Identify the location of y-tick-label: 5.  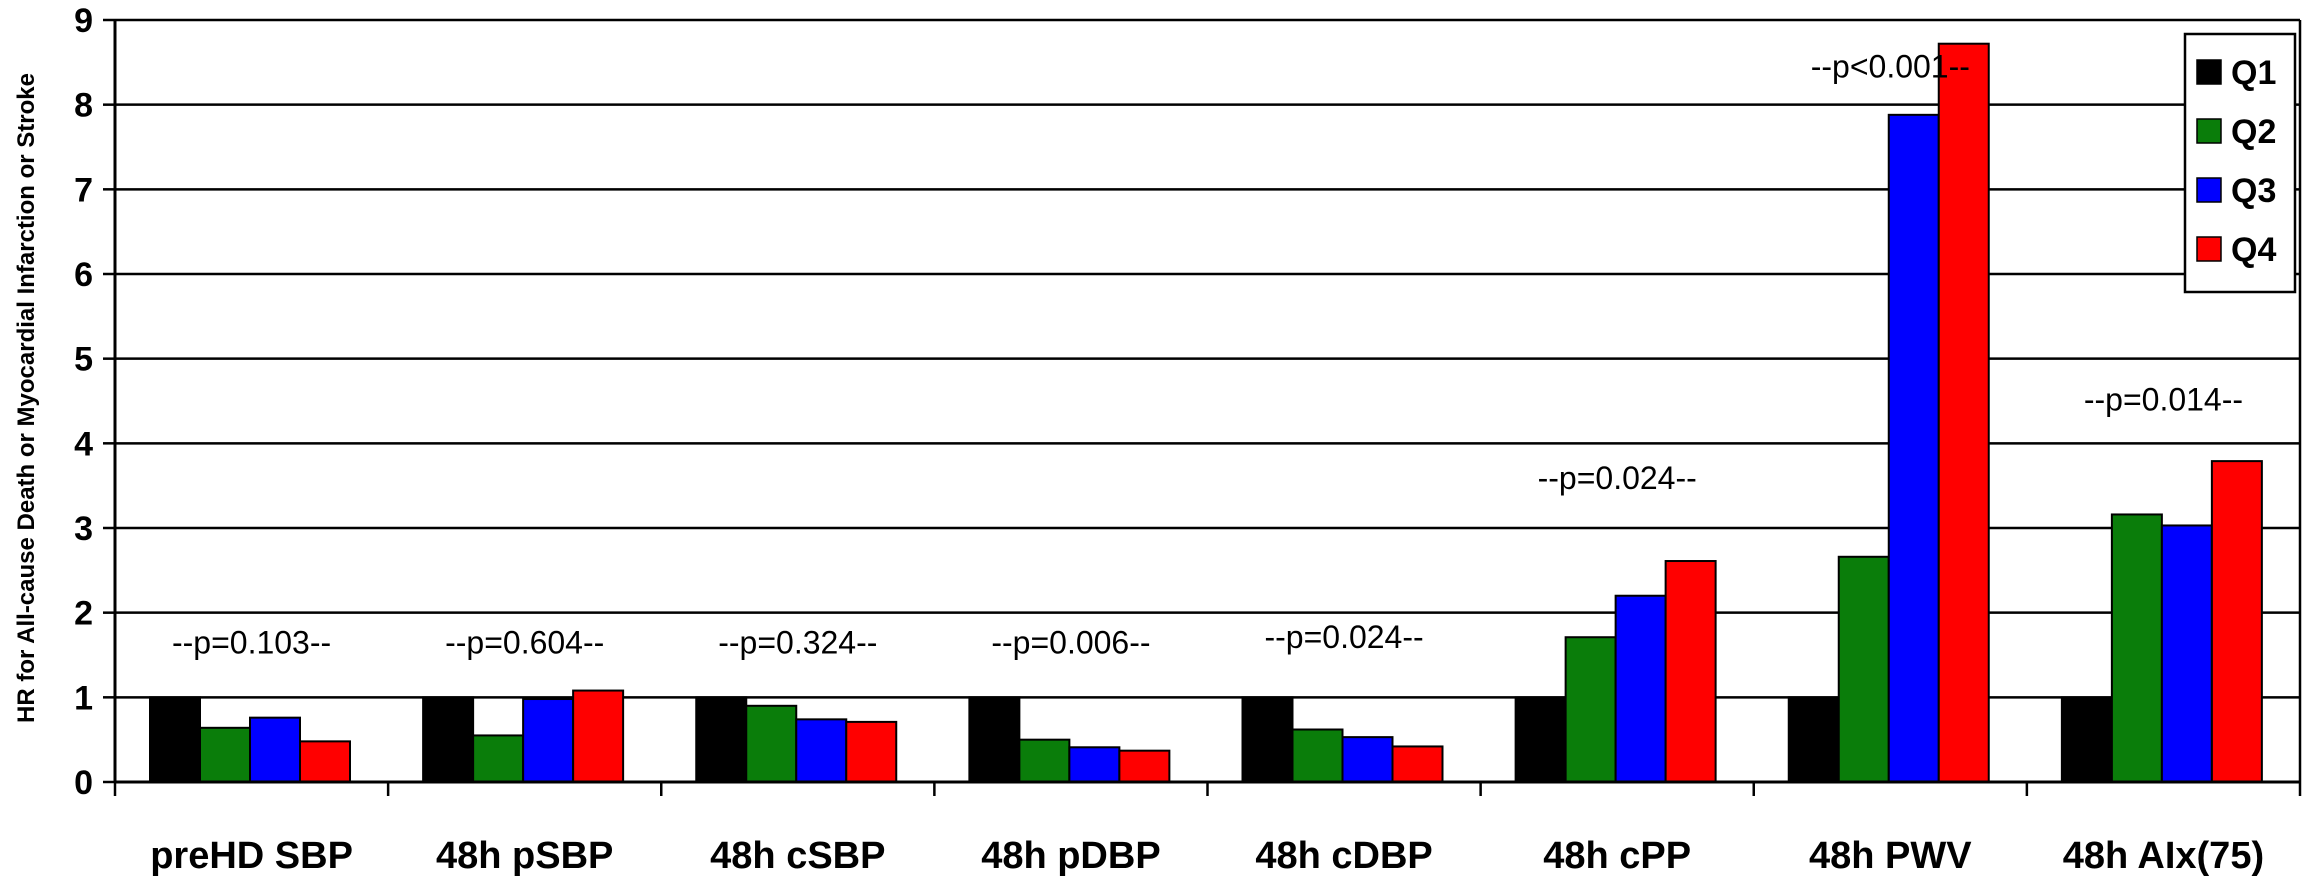
(83, 360).